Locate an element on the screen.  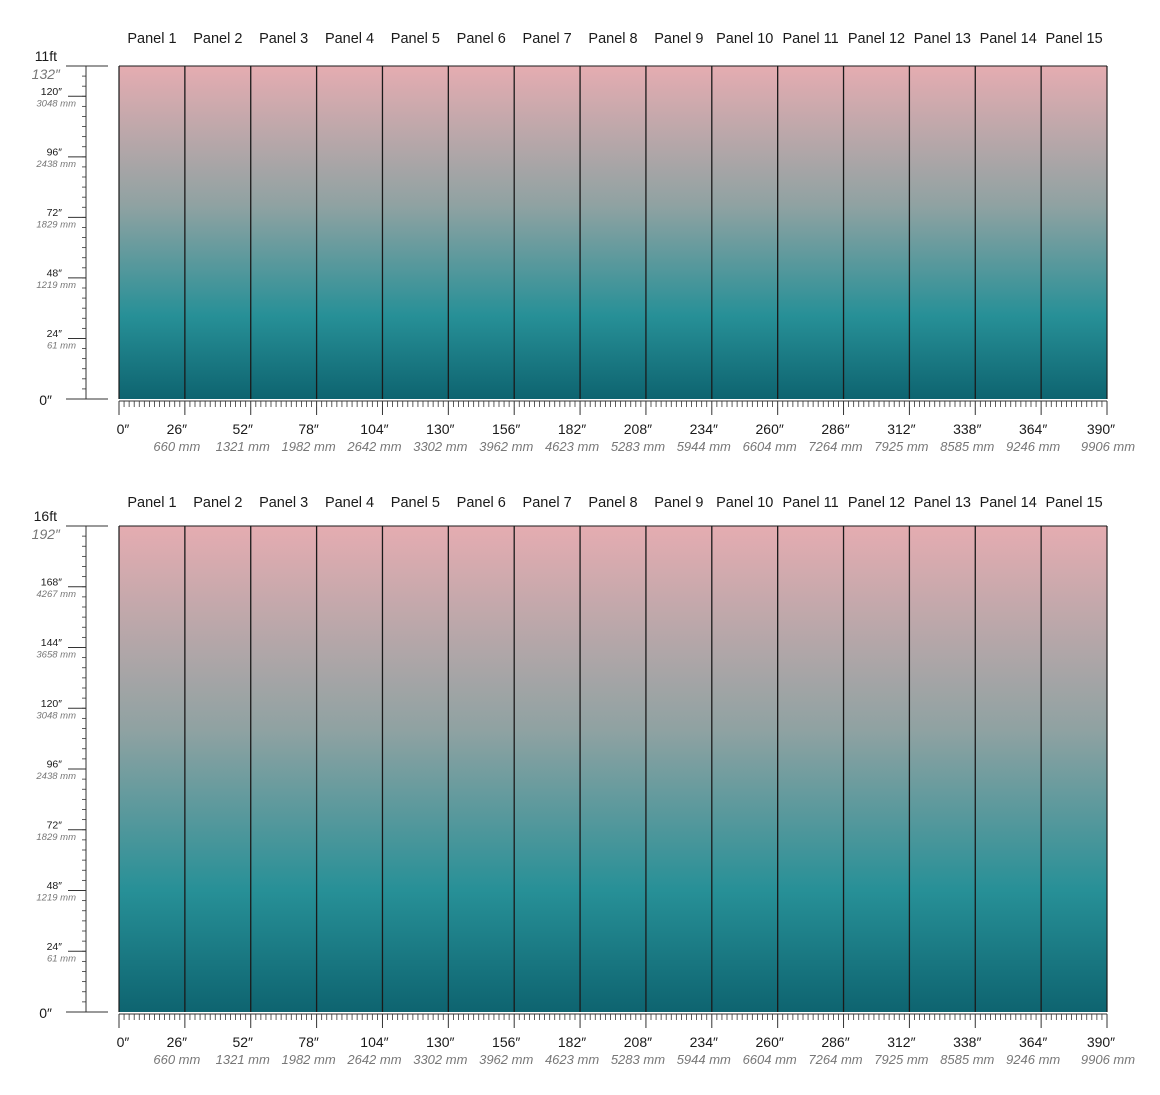
height-tick-mm: 4267 mm is located at coordinates (56, 594).